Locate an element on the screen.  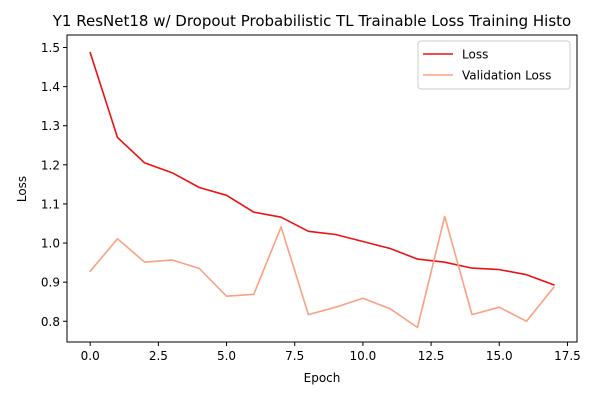
legend-label-0: Loss is located at coordinates (475, 55).